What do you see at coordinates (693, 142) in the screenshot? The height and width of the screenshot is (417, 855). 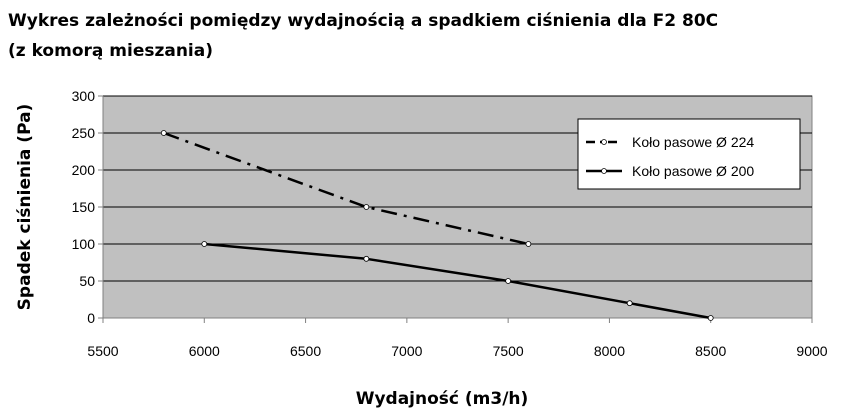 I see `legend-label-1: Koło pasowe Ø 224` at bounding box center [693, 142].